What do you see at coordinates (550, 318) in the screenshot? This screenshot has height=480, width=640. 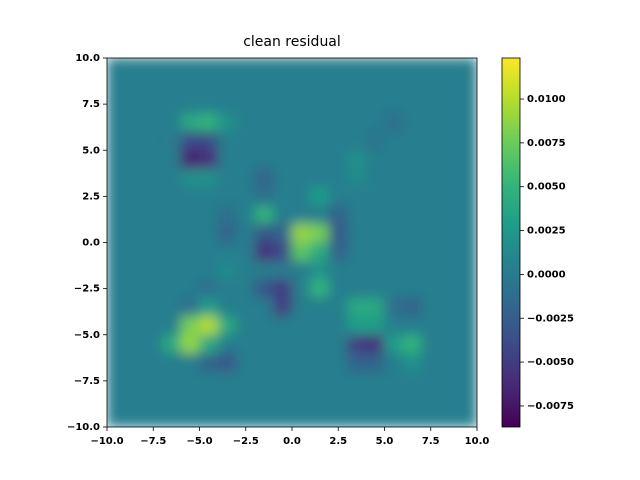 I see `colorbar-tick-label: −0.0025` at bounding box center [550, 318].